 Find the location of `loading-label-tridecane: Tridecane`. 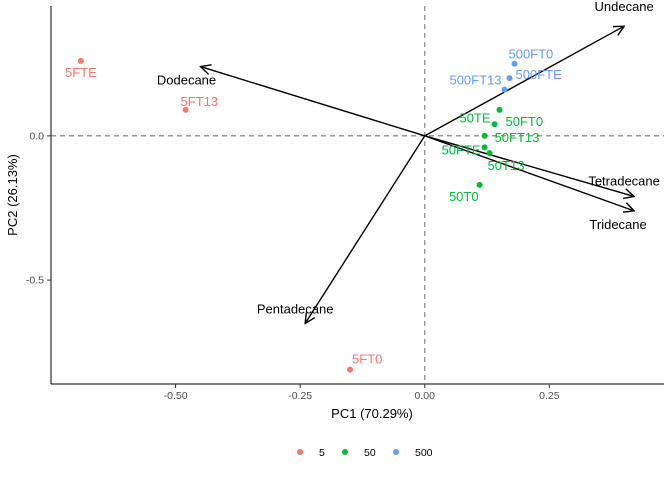

loading-label-tridecane: Tridecane is located at coordinates (617, 224).